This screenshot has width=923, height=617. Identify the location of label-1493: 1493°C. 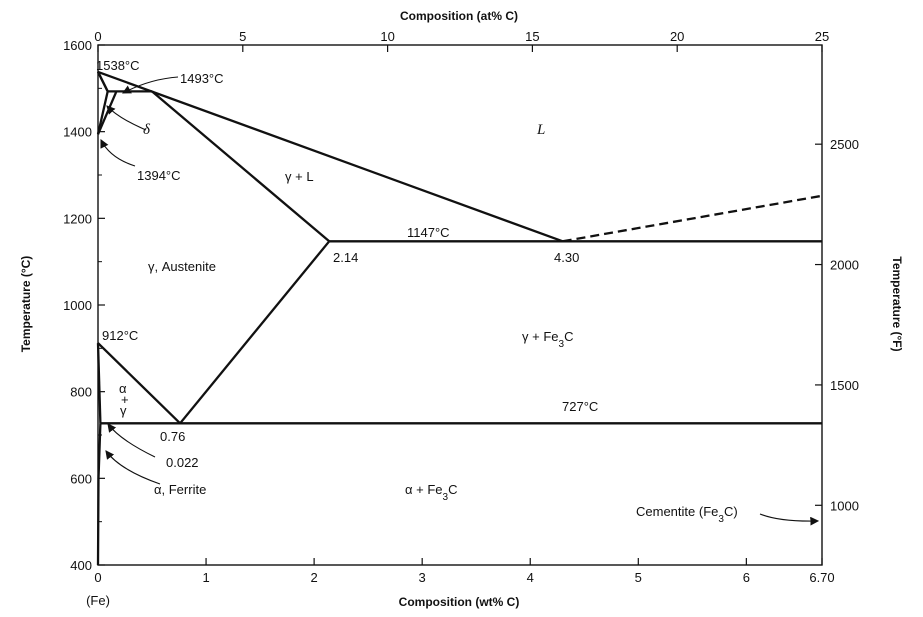
(202, 78).